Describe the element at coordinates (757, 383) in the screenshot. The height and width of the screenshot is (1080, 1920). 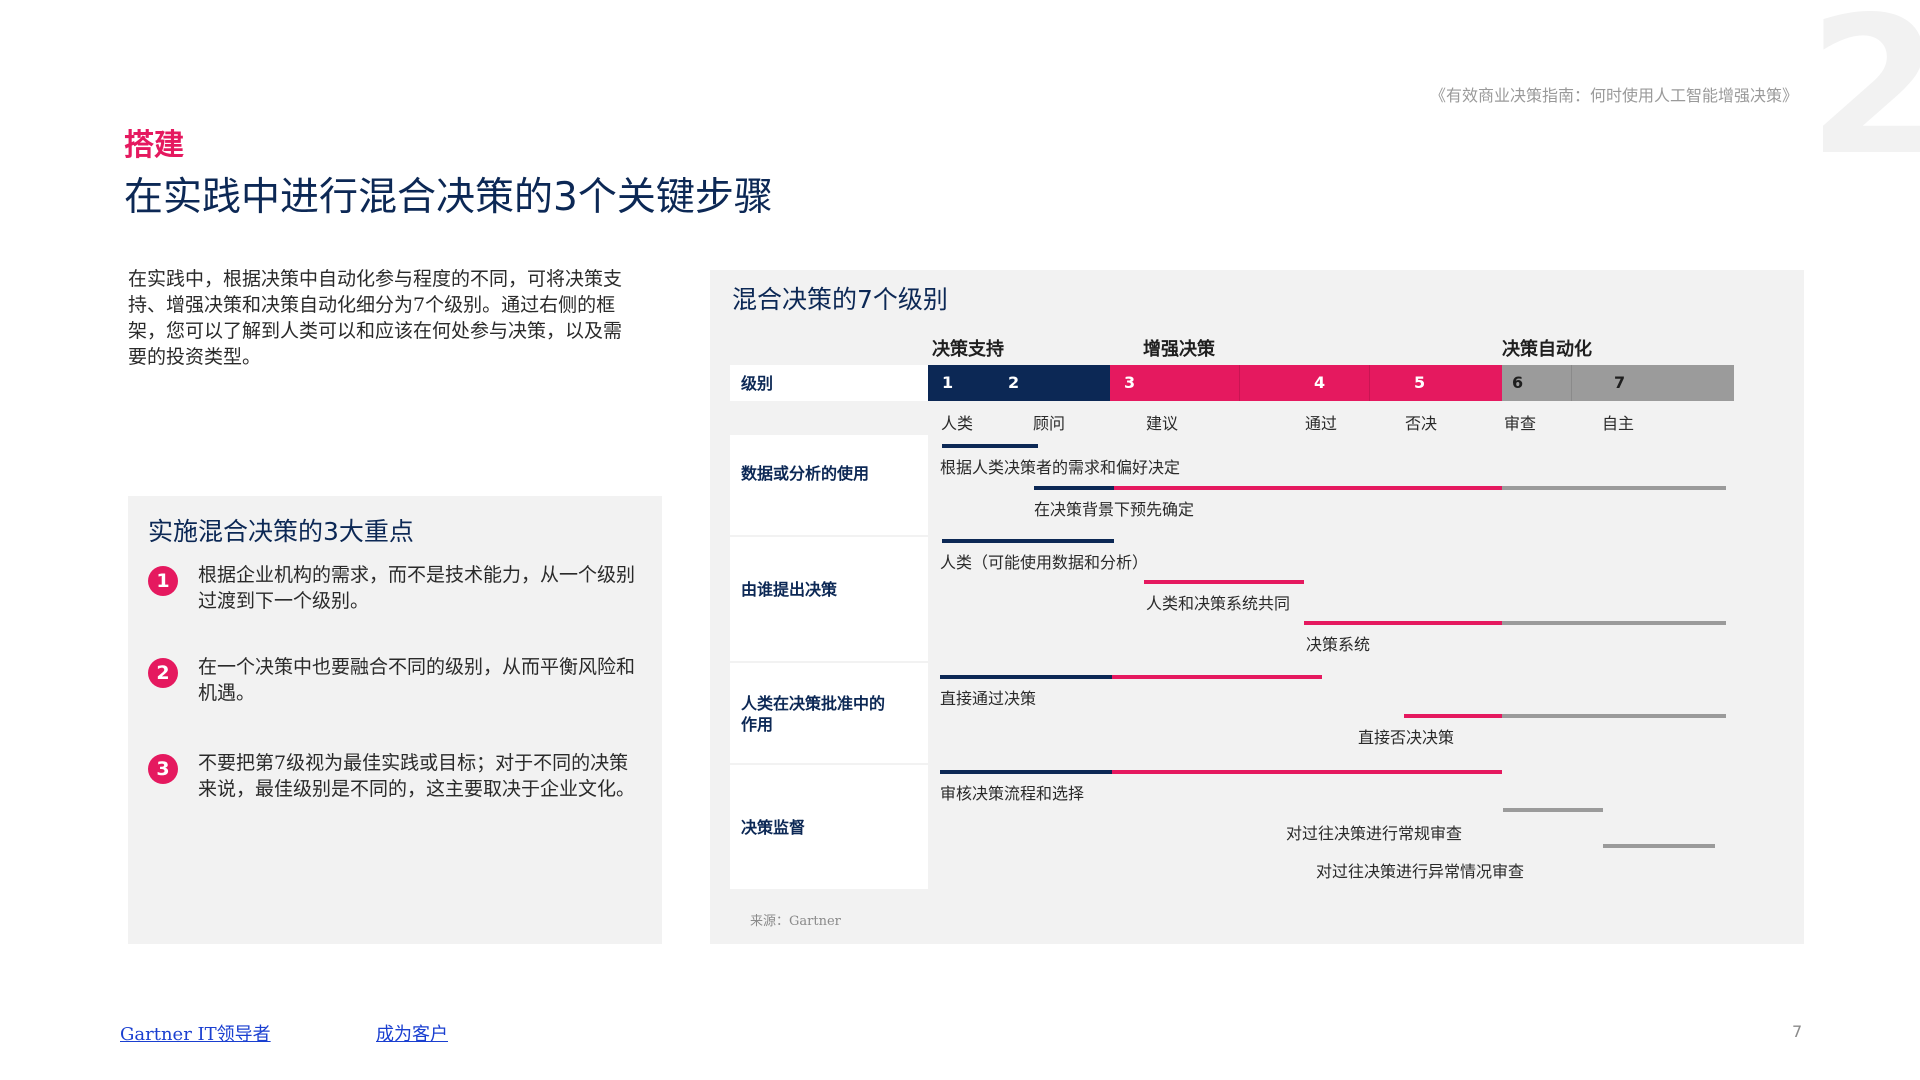
I see `level-row-label: 级别` at that location.